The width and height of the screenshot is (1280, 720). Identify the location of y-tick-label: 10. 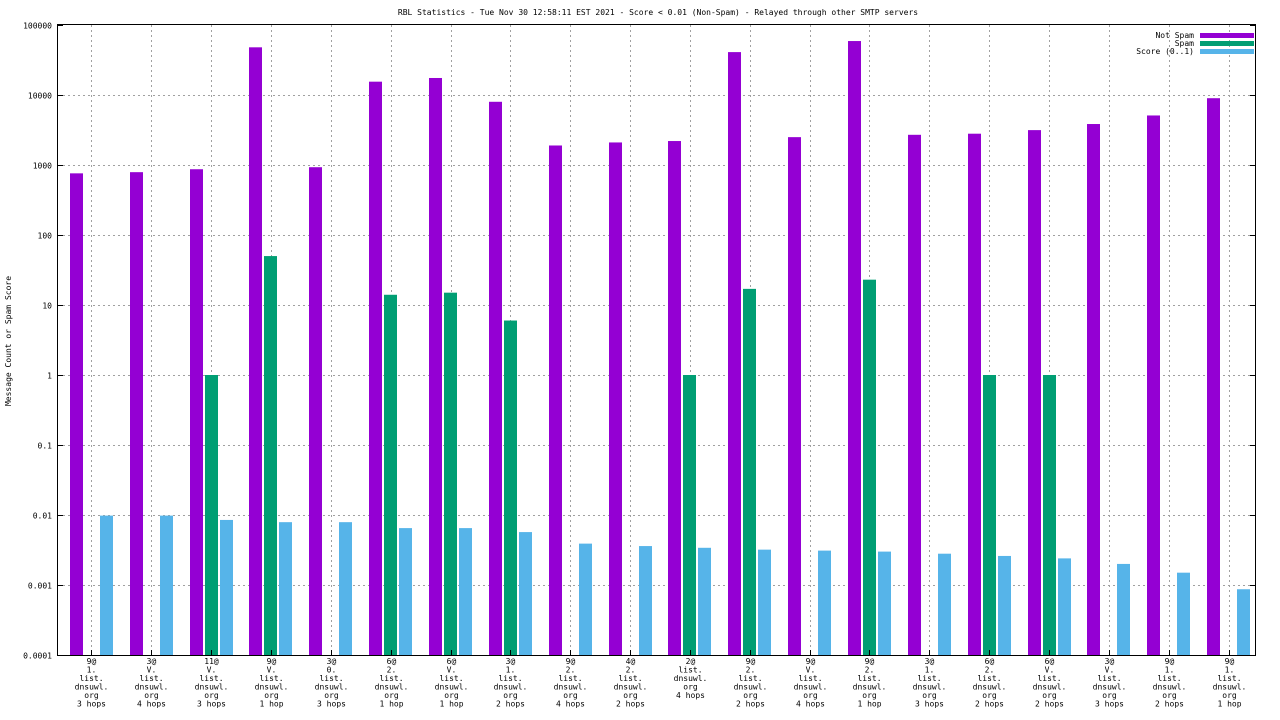
(47, 306).